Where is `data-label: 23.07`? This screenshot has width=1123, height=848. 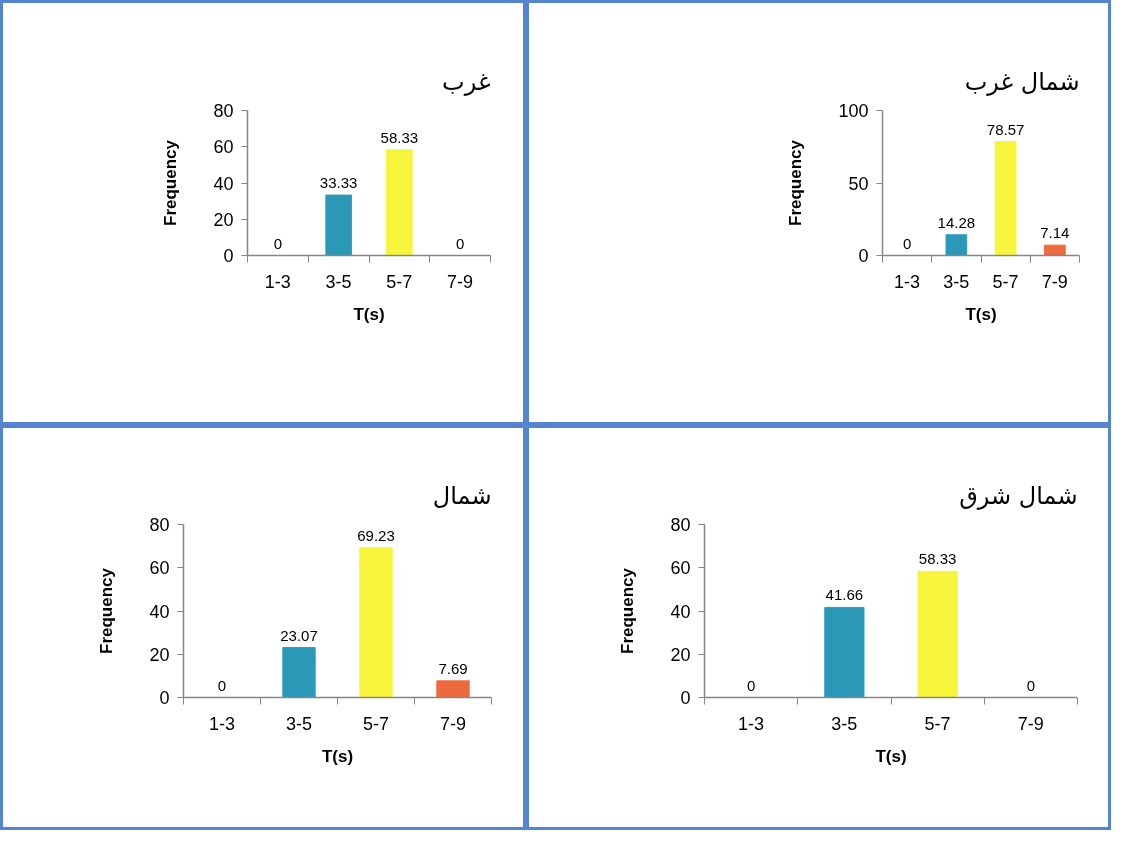 data-label: 23.07 is located at coordinates (299, 635).